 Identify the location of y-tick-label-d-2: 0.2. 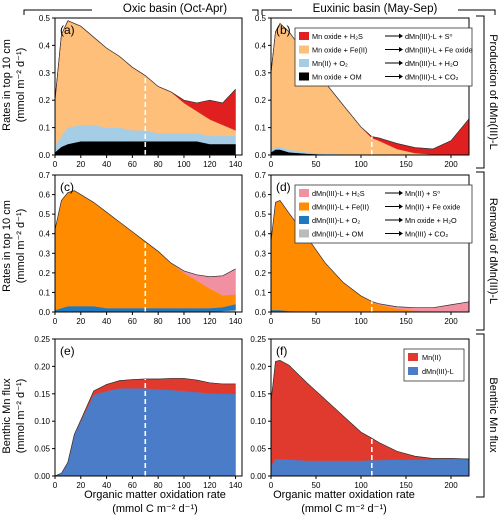
(261, 273).